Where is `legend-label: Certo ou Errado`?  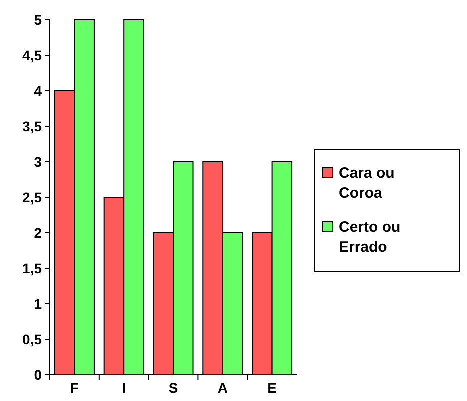 legend-label: Certo ou Errado is located at coordinates (370, 237).